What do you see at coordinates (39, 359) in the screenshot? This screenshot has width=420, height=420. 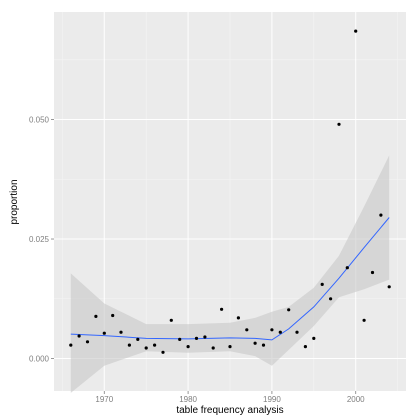 I see `y-tick-label: 0.000` at bounding box center [39, 359].